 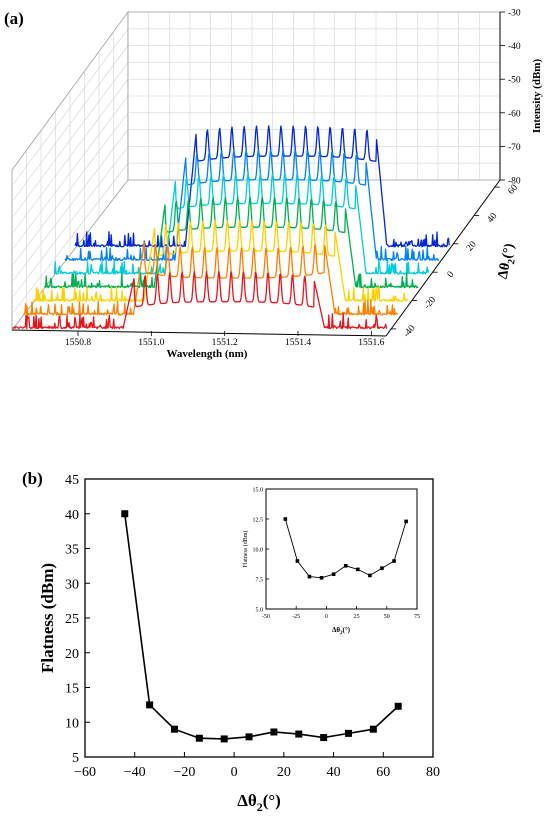 I want to click on inset-series, so click(x=345, y=548).